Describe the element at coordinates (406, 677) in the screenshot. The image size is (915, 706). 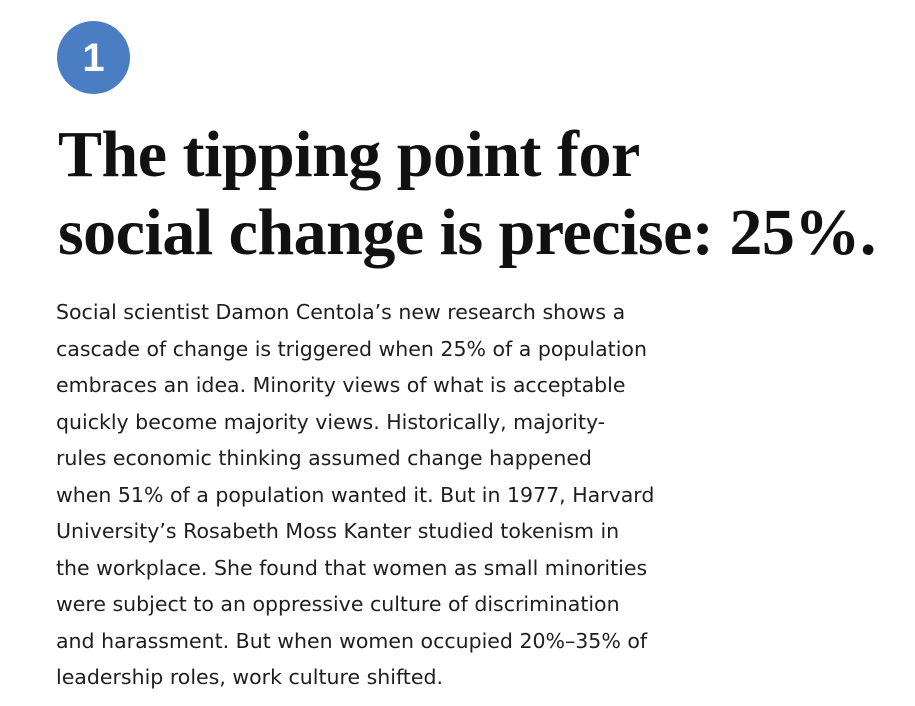
I see `body-line: leadership roles, work culture shifted.` at that location.